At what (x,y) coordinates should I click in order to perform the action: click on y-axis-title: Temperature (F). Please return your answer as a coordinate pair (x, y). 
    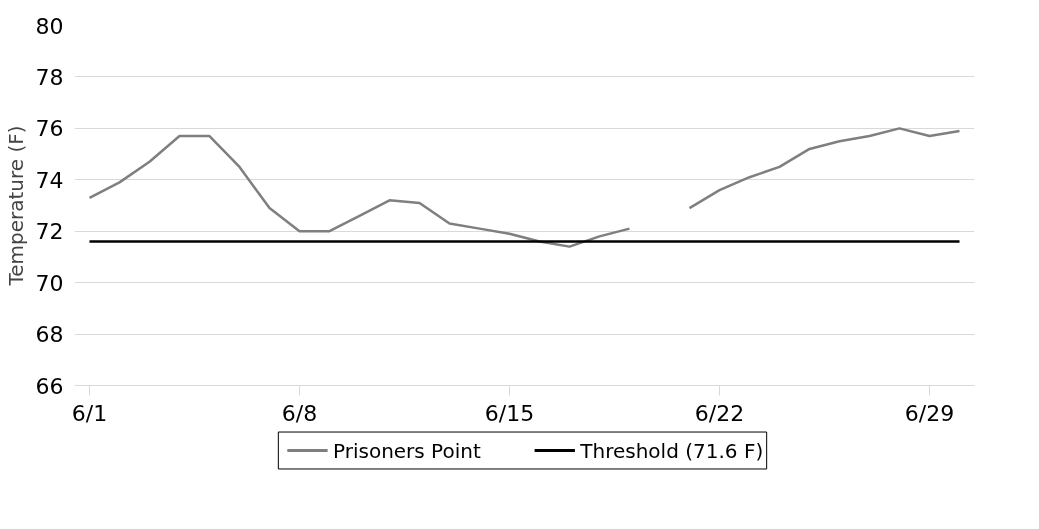
    Looking at the image, I should click on (15, 206).